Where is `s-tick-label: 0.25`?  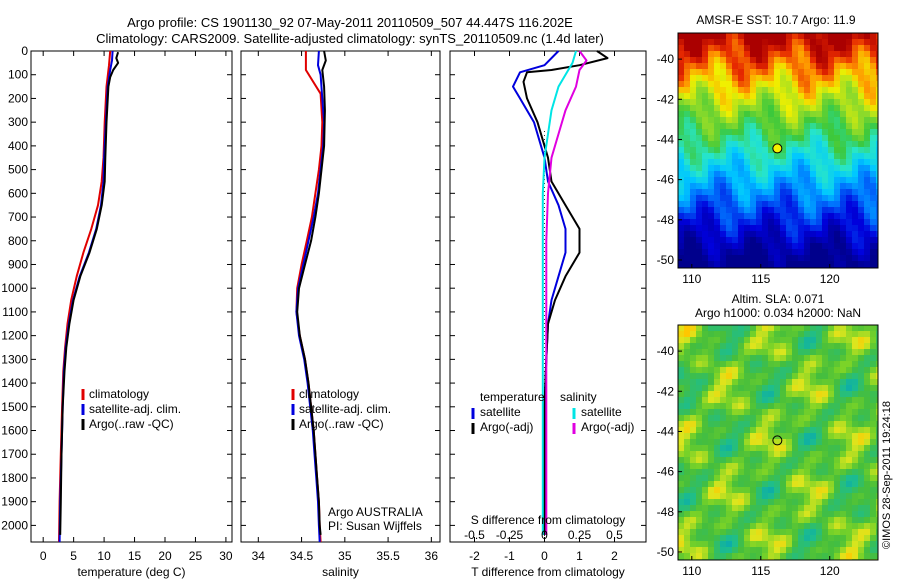
s-tick-label: 0.25 is located at coordinates (580, 535).